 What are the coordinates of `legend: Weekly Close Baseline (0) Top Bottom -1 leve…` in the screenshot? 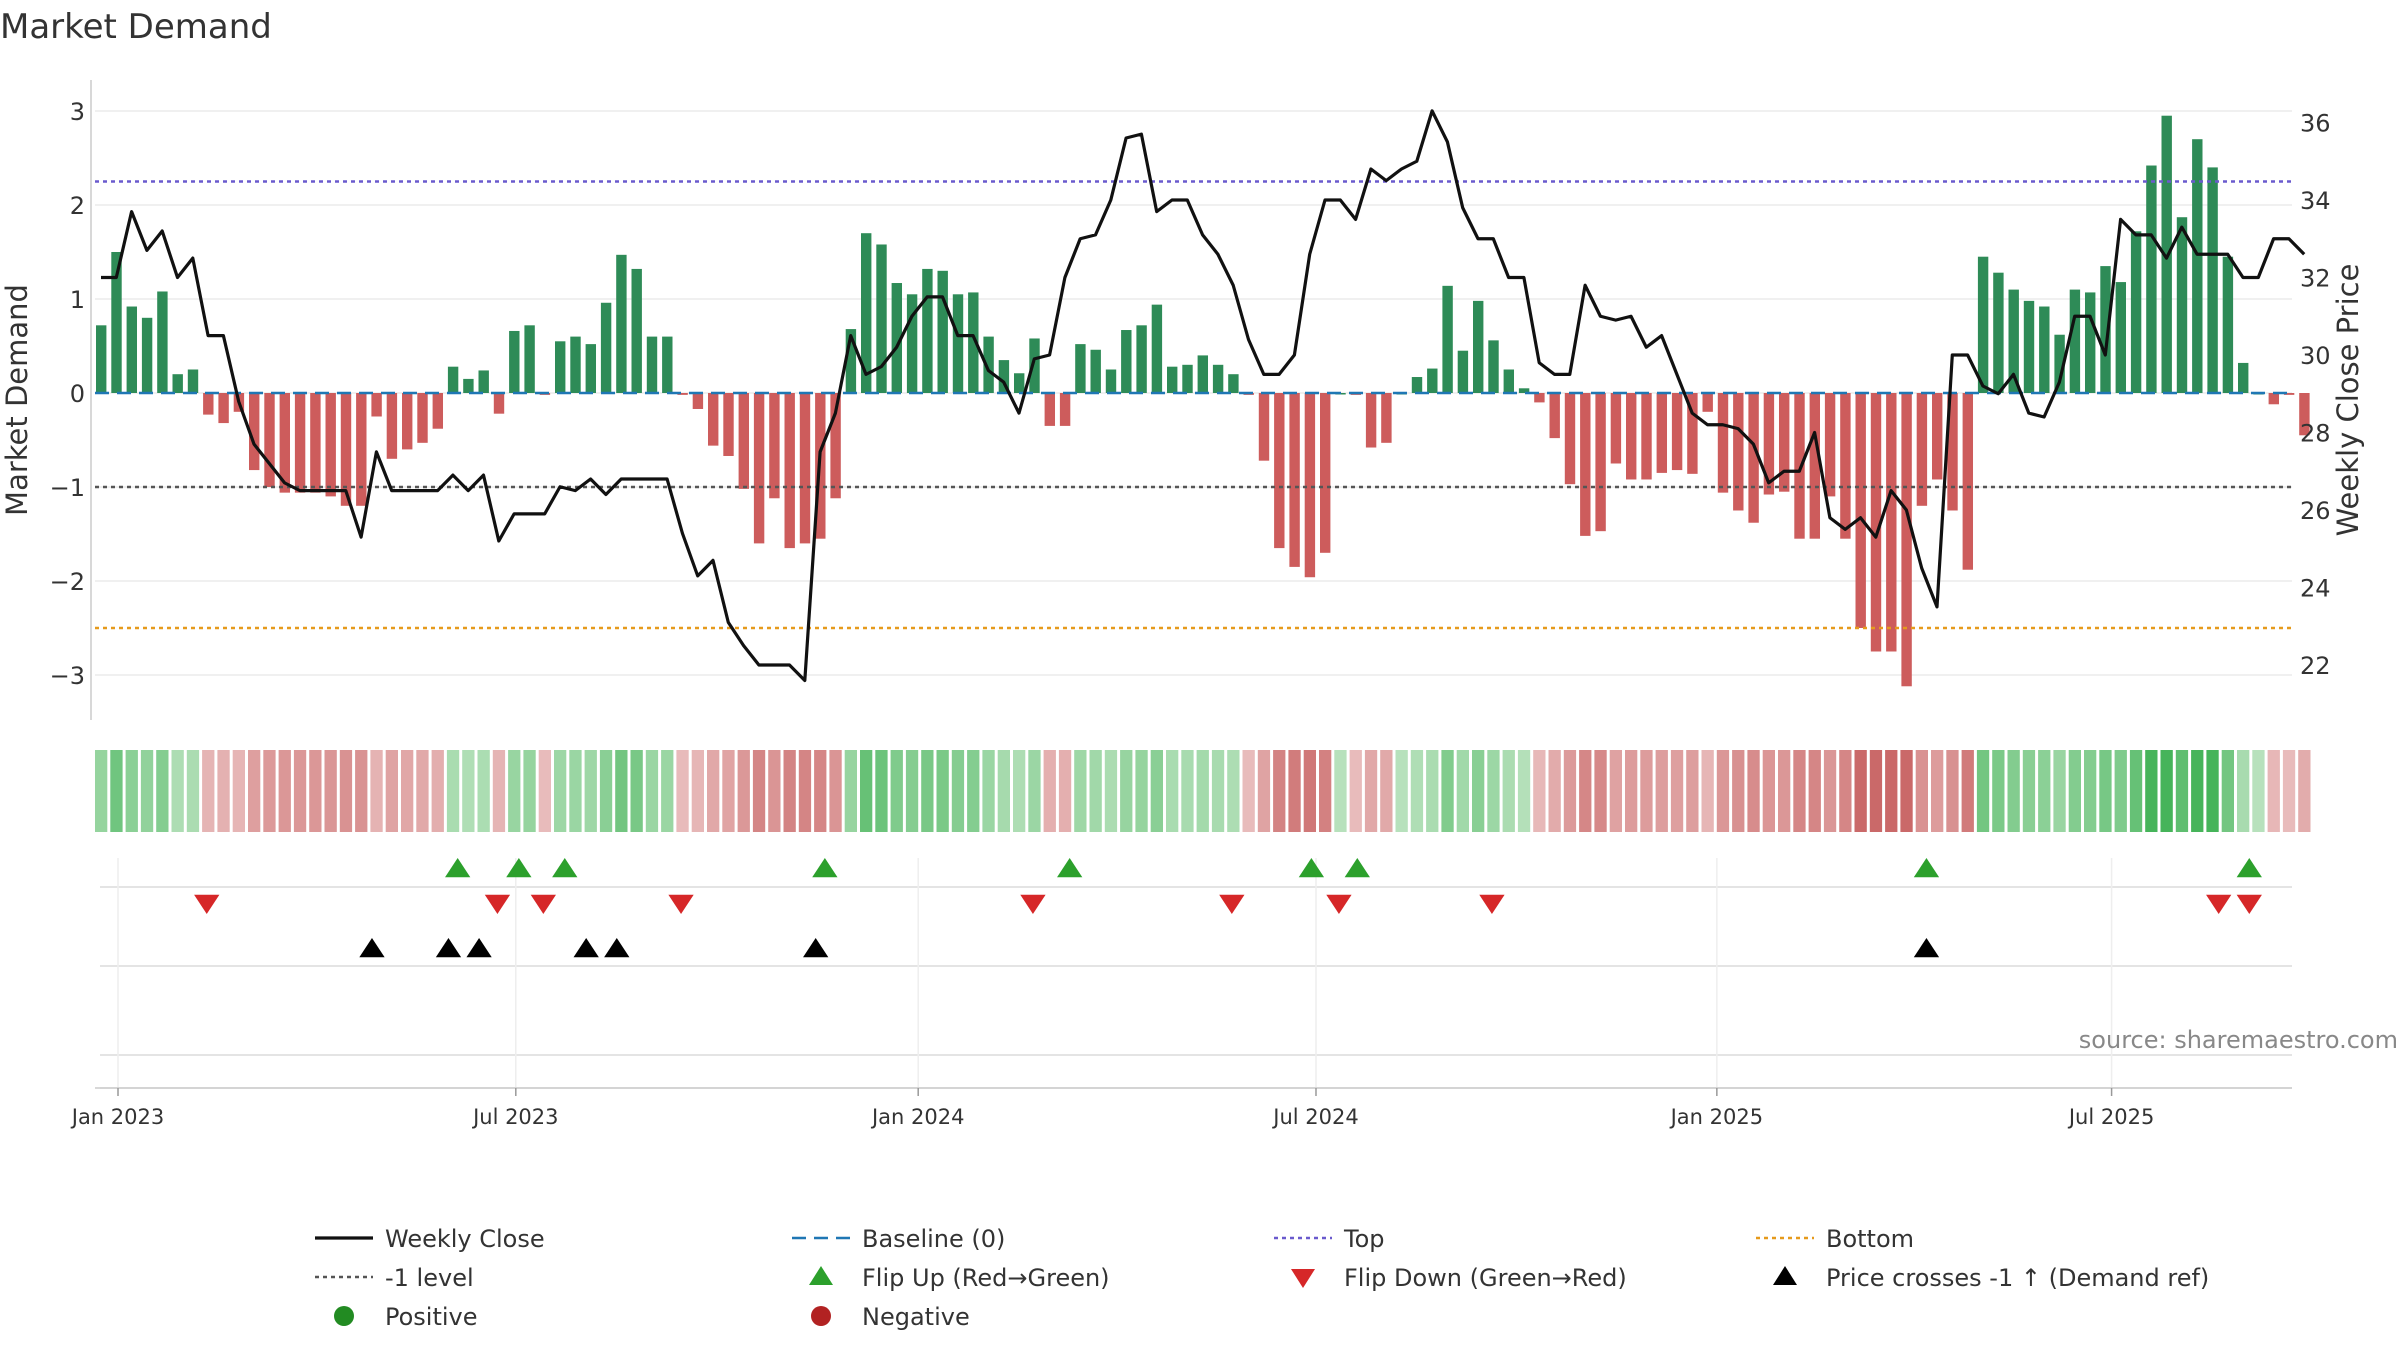 It's located at (1262, 1278).